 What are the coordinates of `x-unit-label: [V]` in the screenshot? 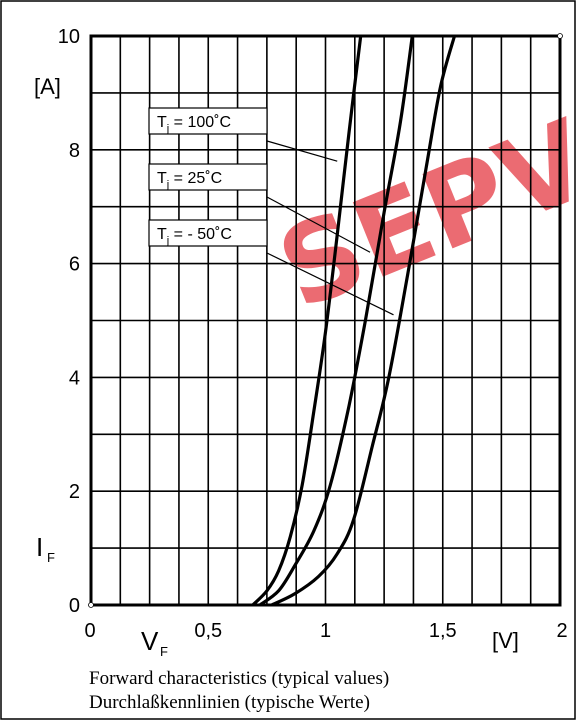 It's located at (505, 640).